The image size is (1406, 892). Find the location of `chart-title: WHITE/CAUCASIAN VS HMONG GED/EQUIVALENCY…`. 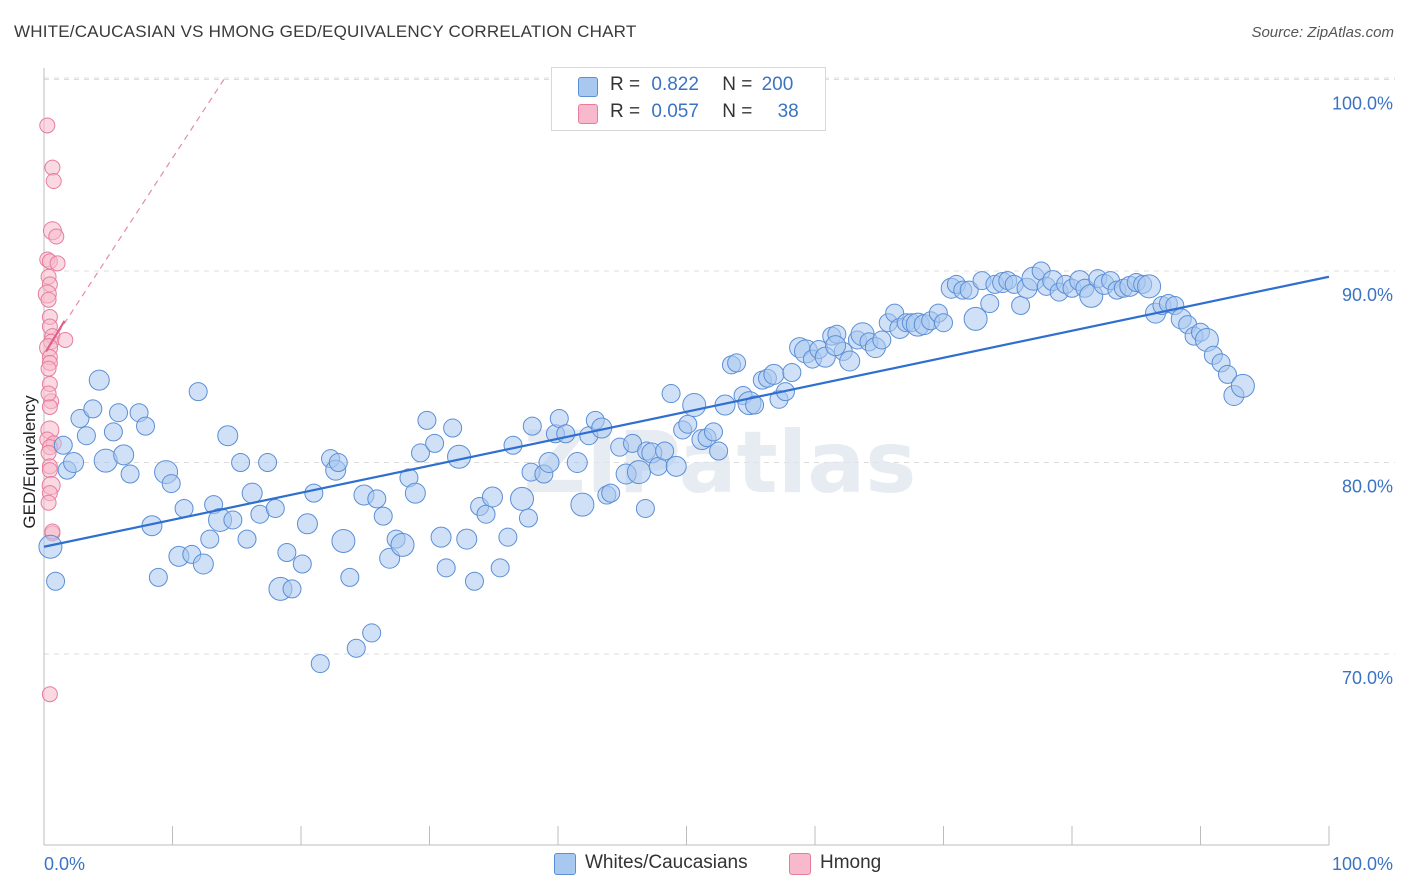

chart-title: WHITE/CAUCASIAN VS HMONG GED/EQUIVALENCY… is located at coordinates (325, 31).